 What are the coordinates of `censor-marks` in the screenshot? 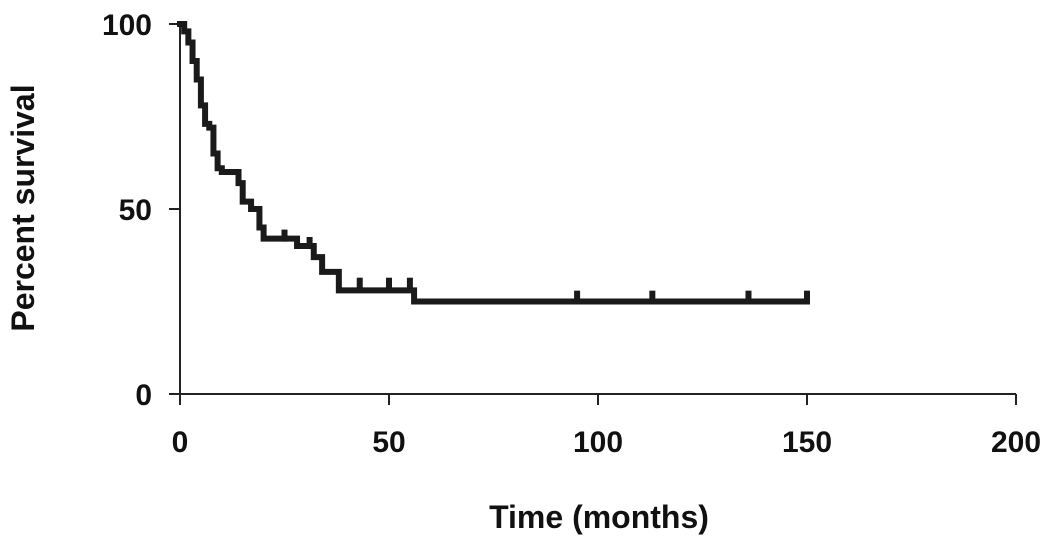 It's located at (545, 266).